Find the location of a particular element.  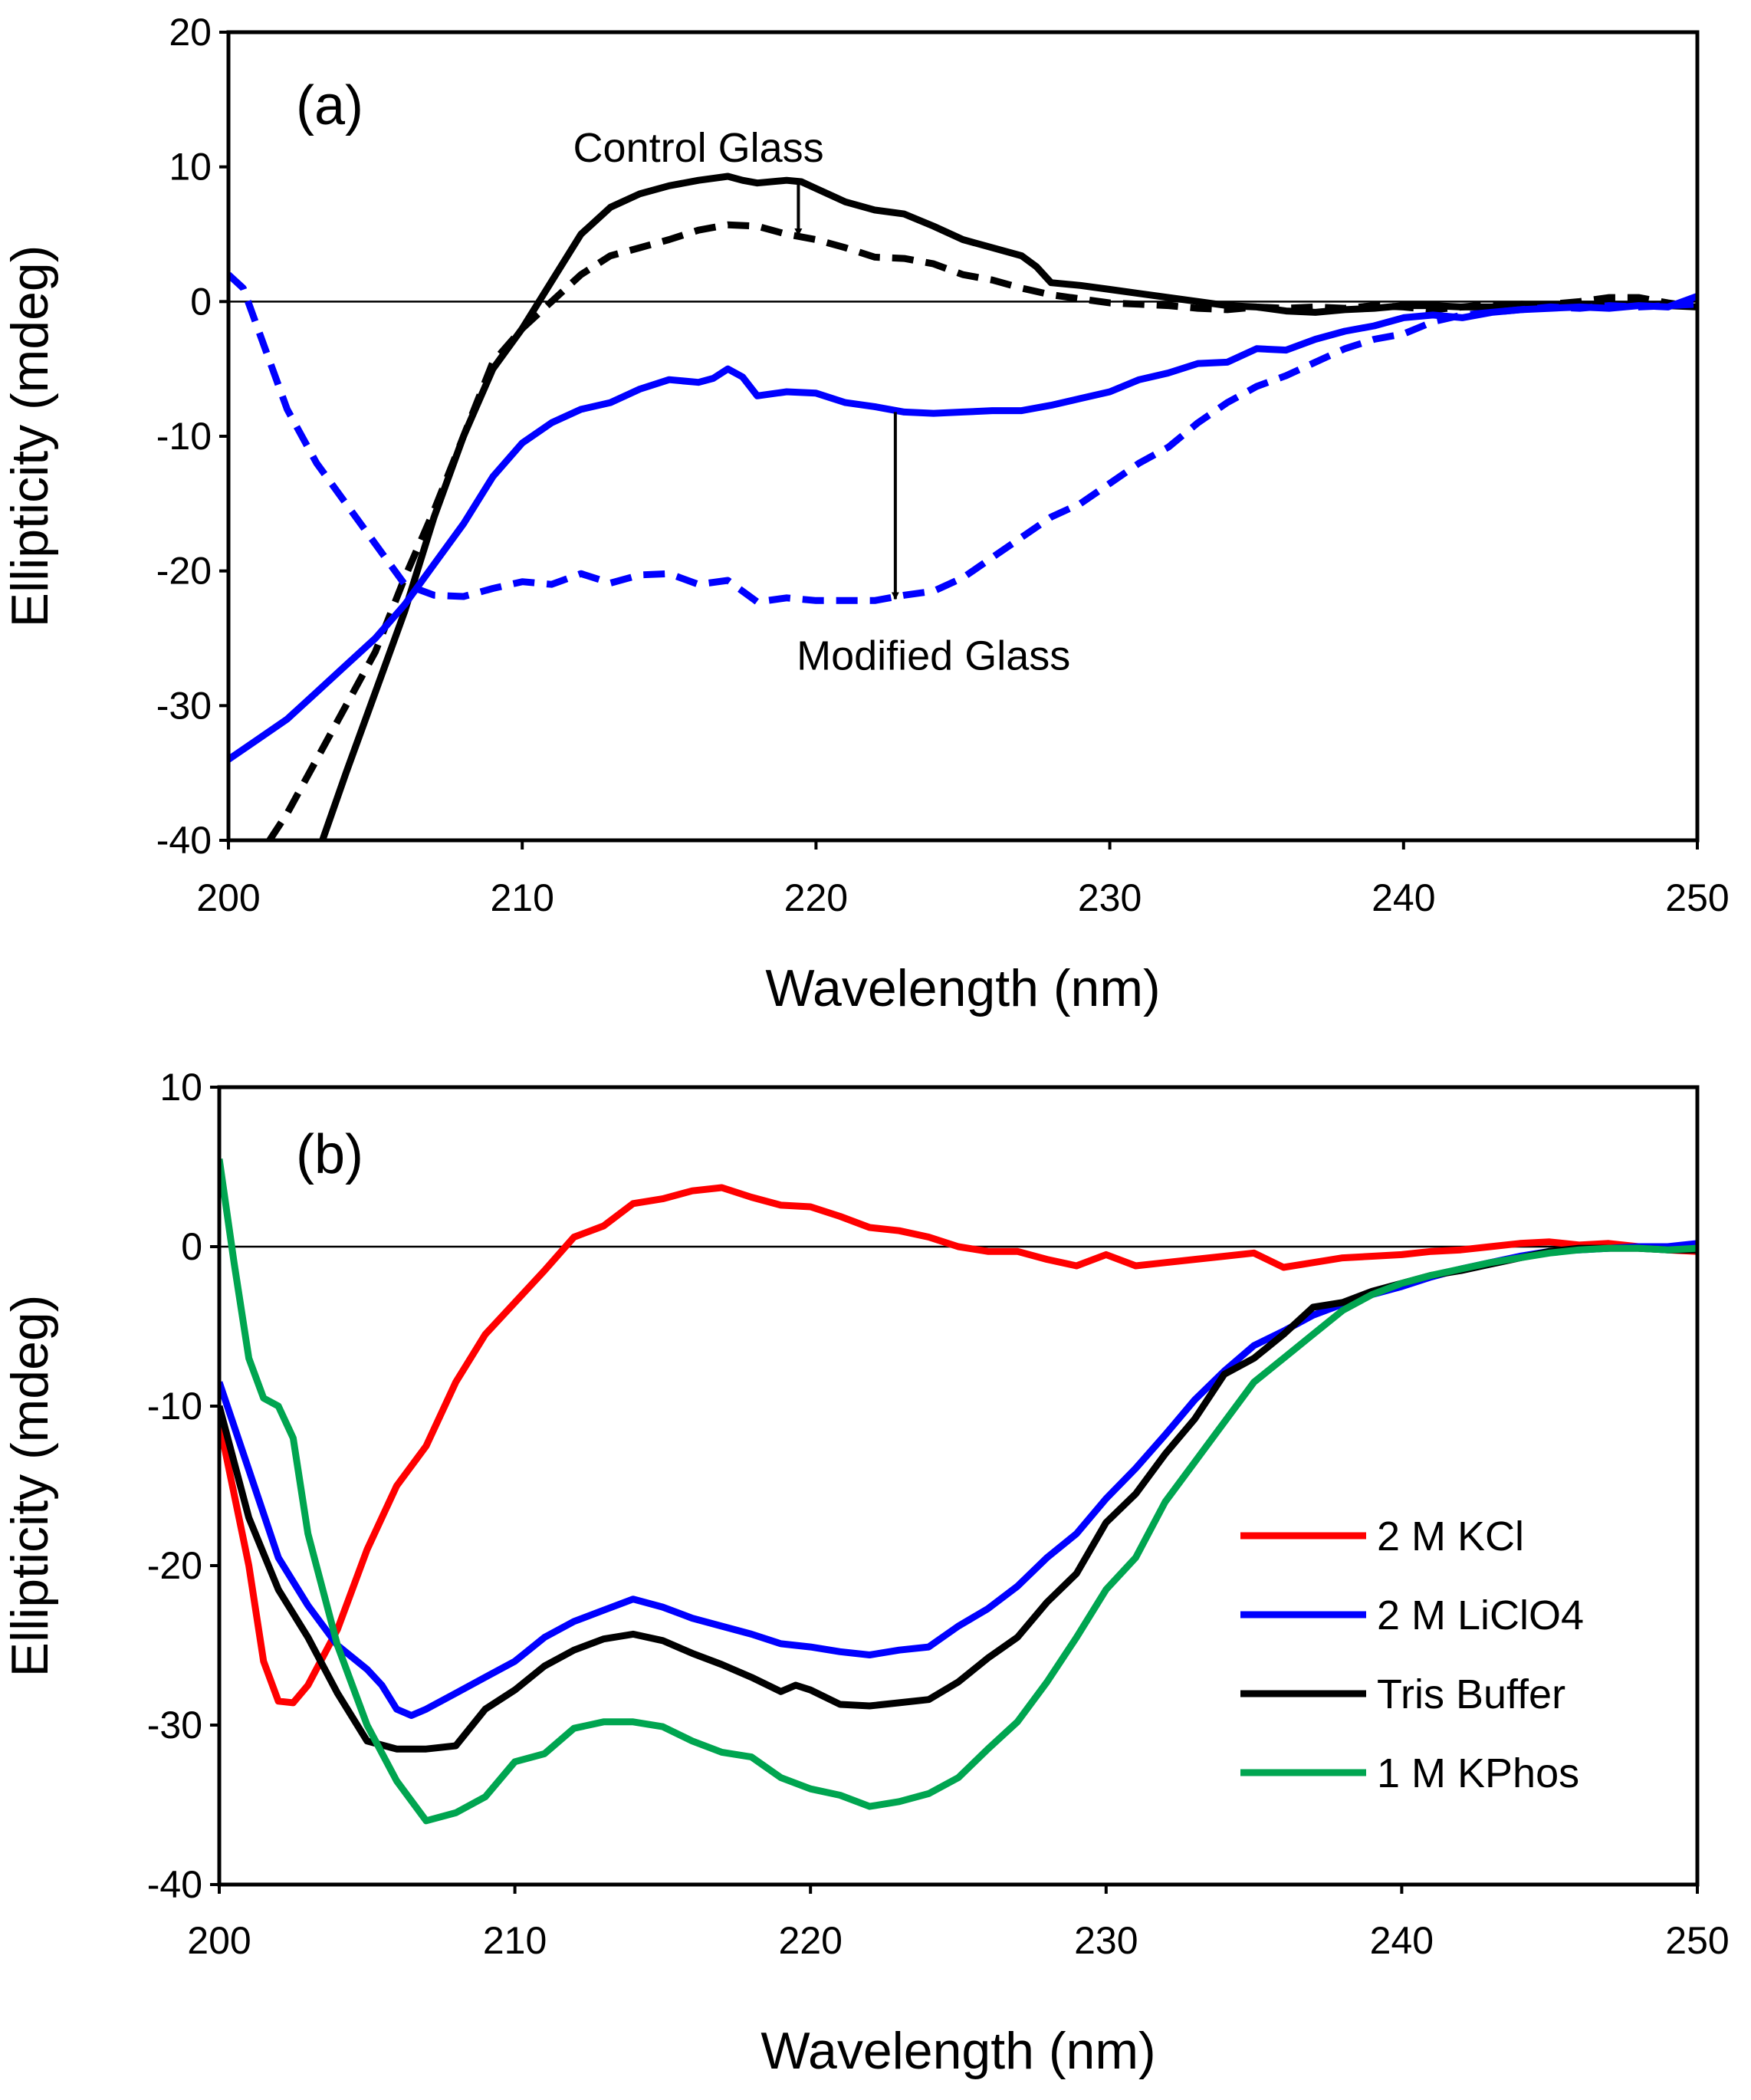

panel-label: (a) is located at coordinates (329, 106).